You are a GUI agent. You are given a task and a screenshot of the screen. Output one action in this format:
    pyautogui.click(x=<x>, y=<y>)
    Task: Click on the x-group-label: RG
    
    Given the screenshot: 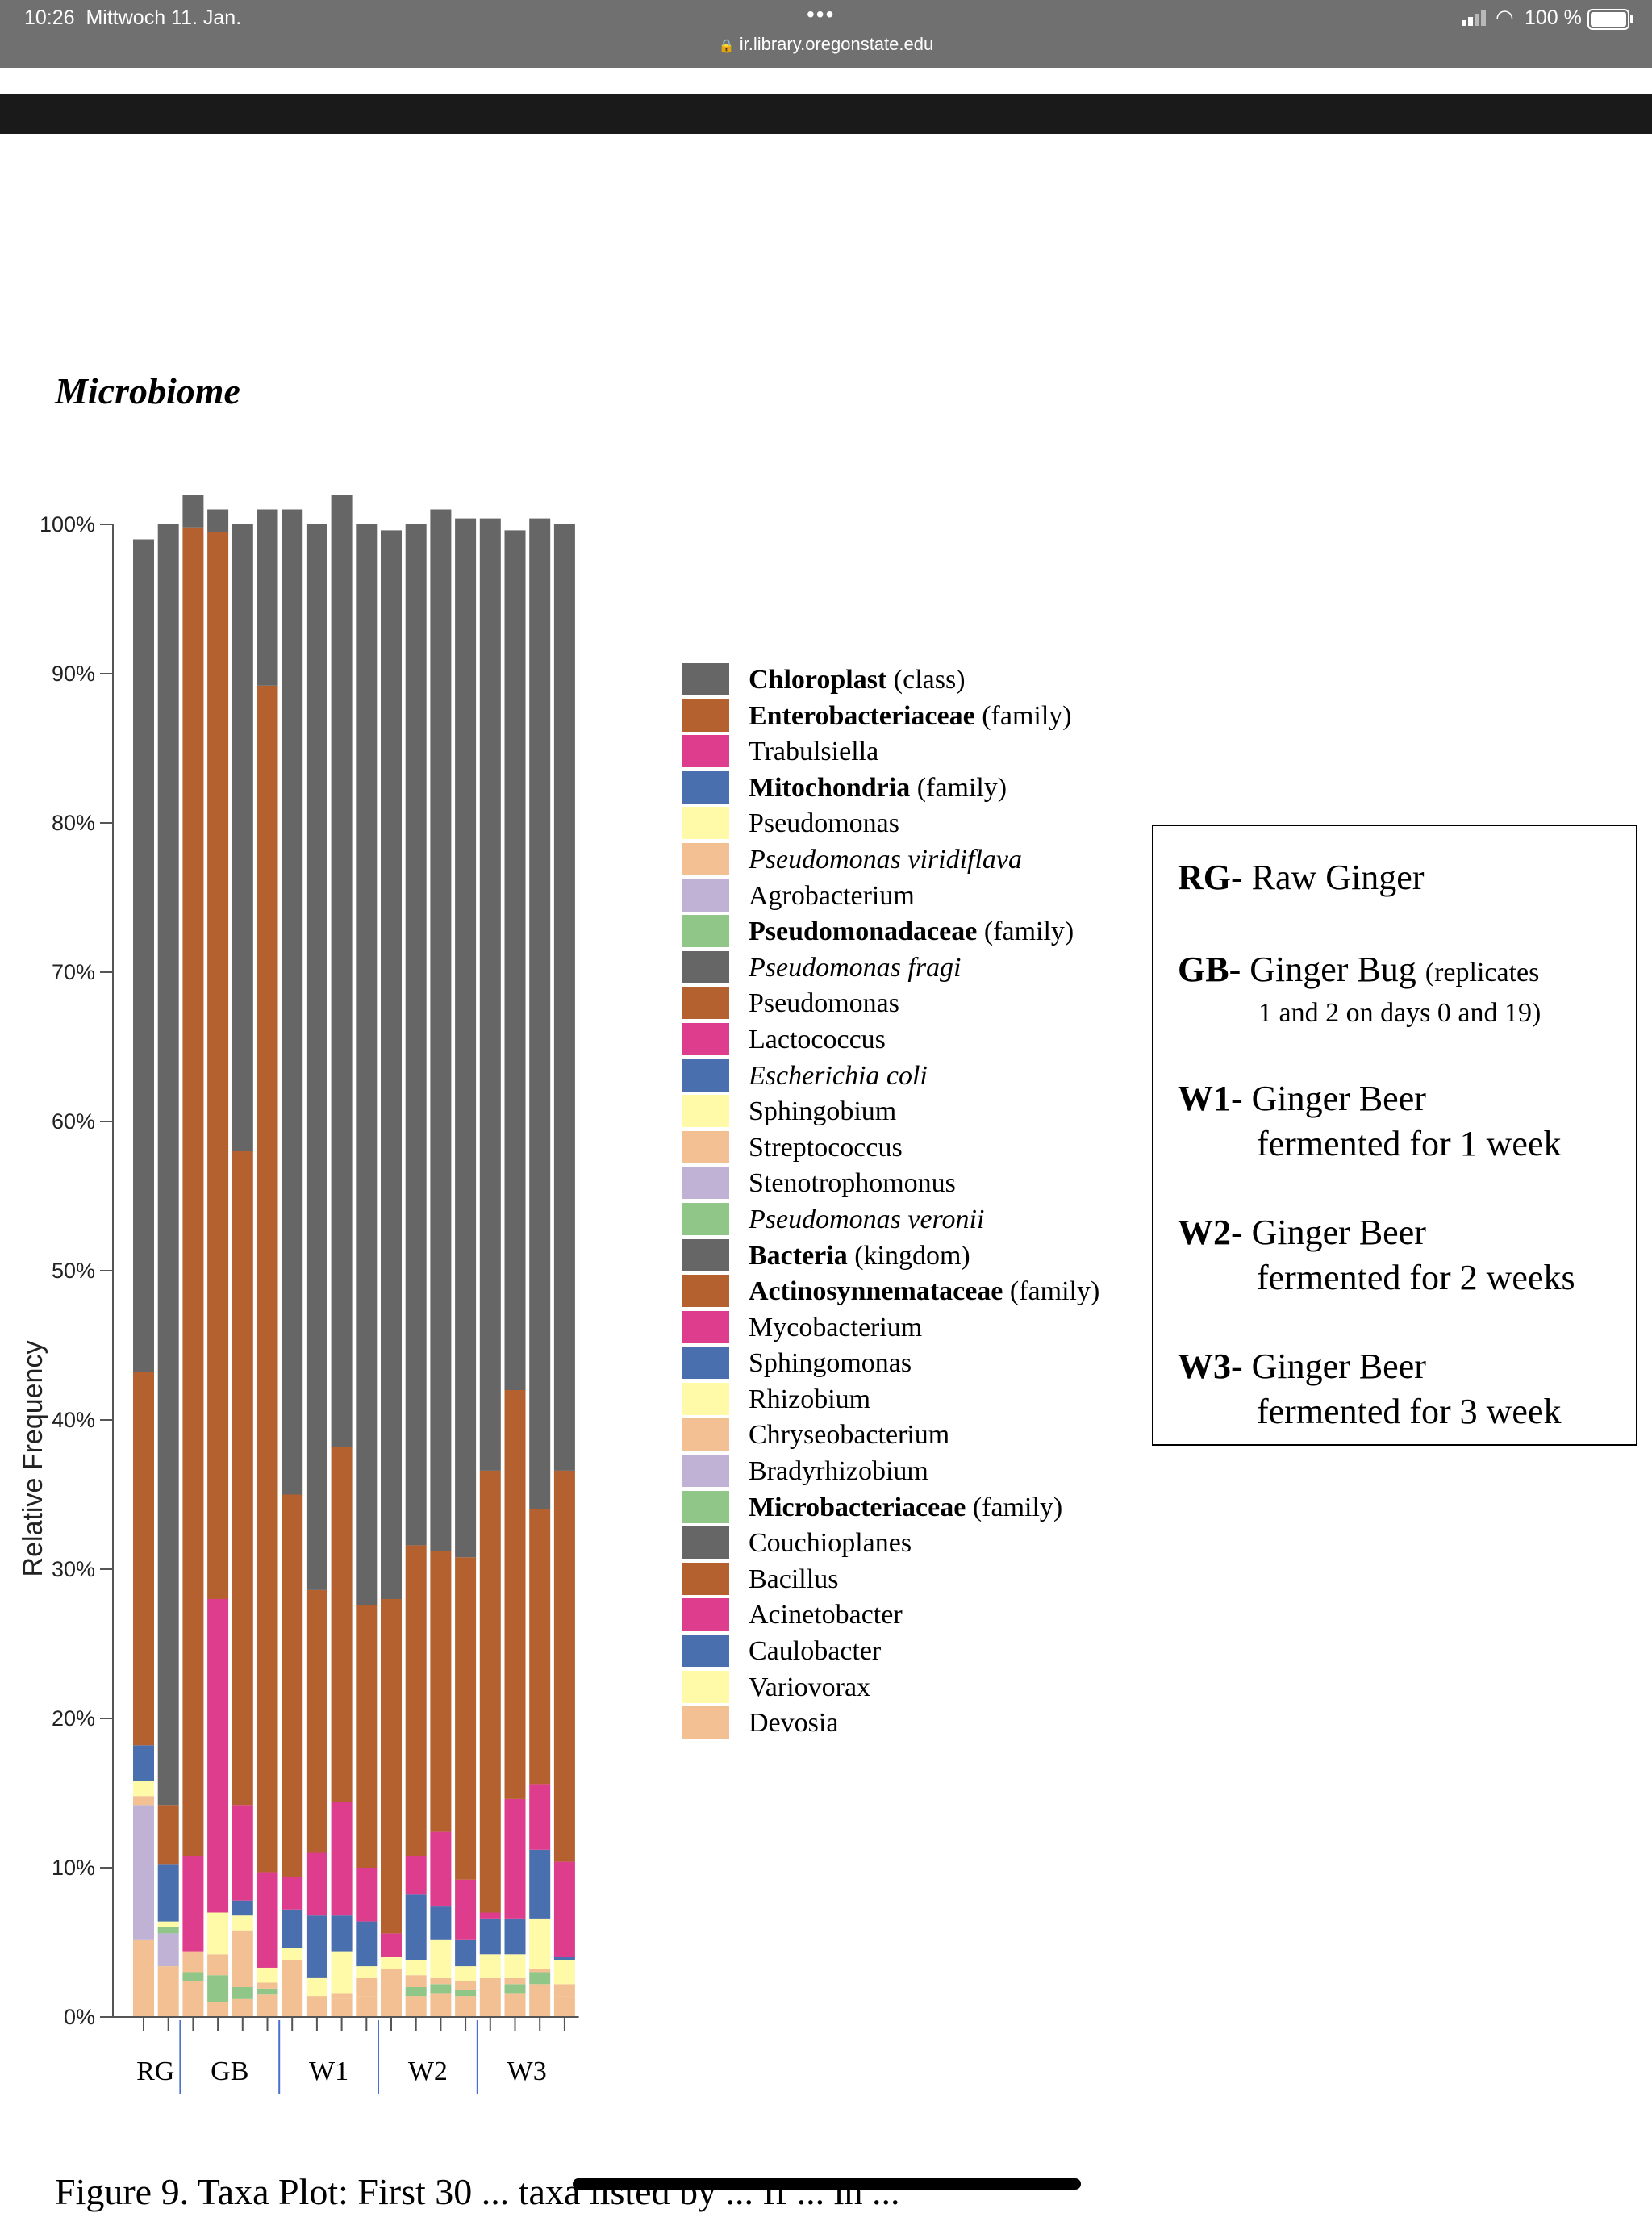 What is the action you would take?
    pyautogui.click(x=155, y=2071)
    